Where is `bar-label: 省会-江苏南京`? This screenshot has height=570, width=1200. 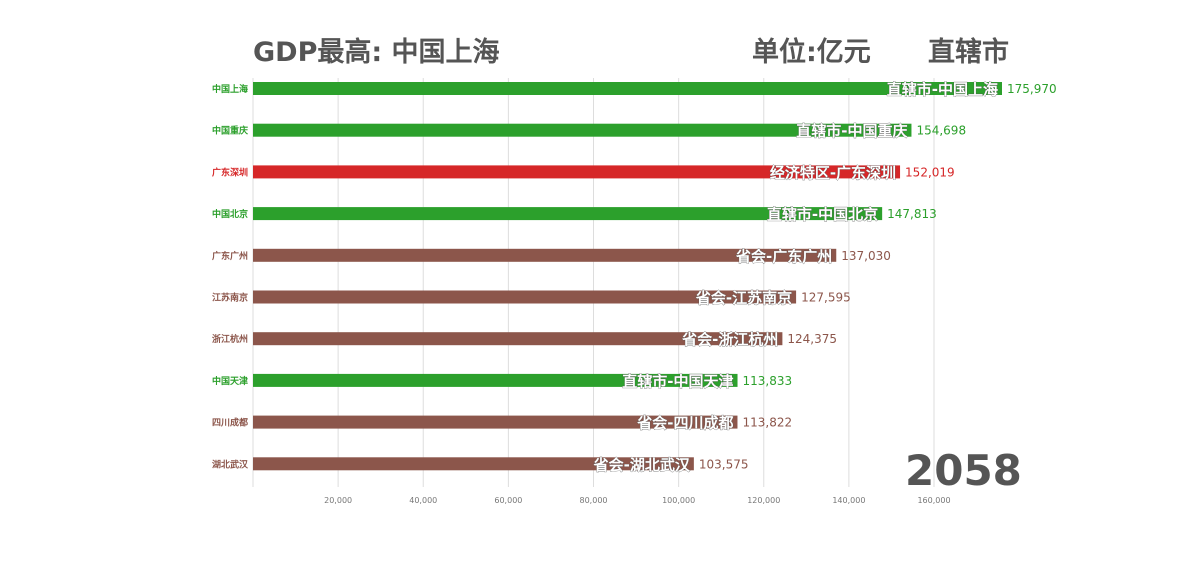
bar-label: 省会-江苏南京 is located at coordinates (743, 298).